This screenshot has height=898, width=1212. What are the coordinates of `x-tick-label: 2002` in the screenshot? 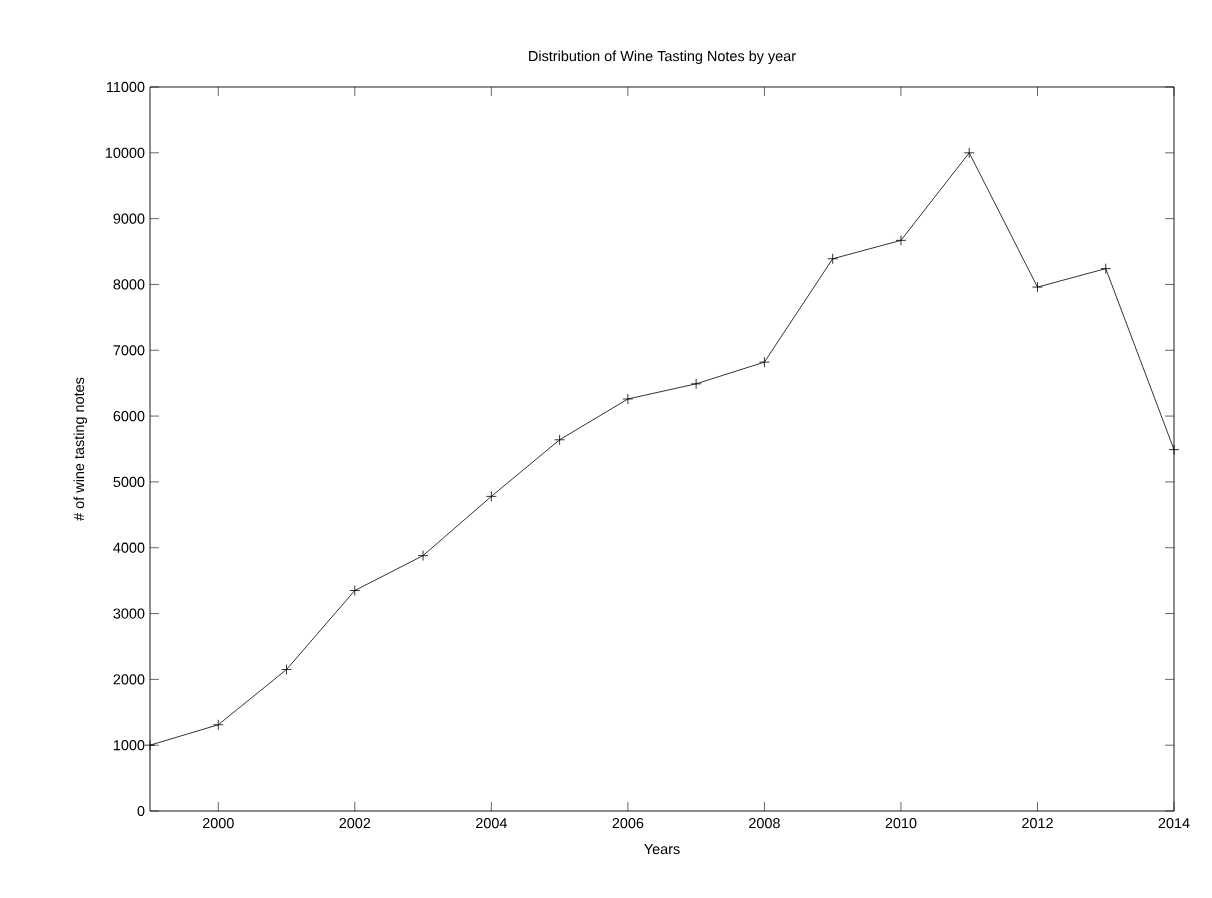 It's located at (355, 823).